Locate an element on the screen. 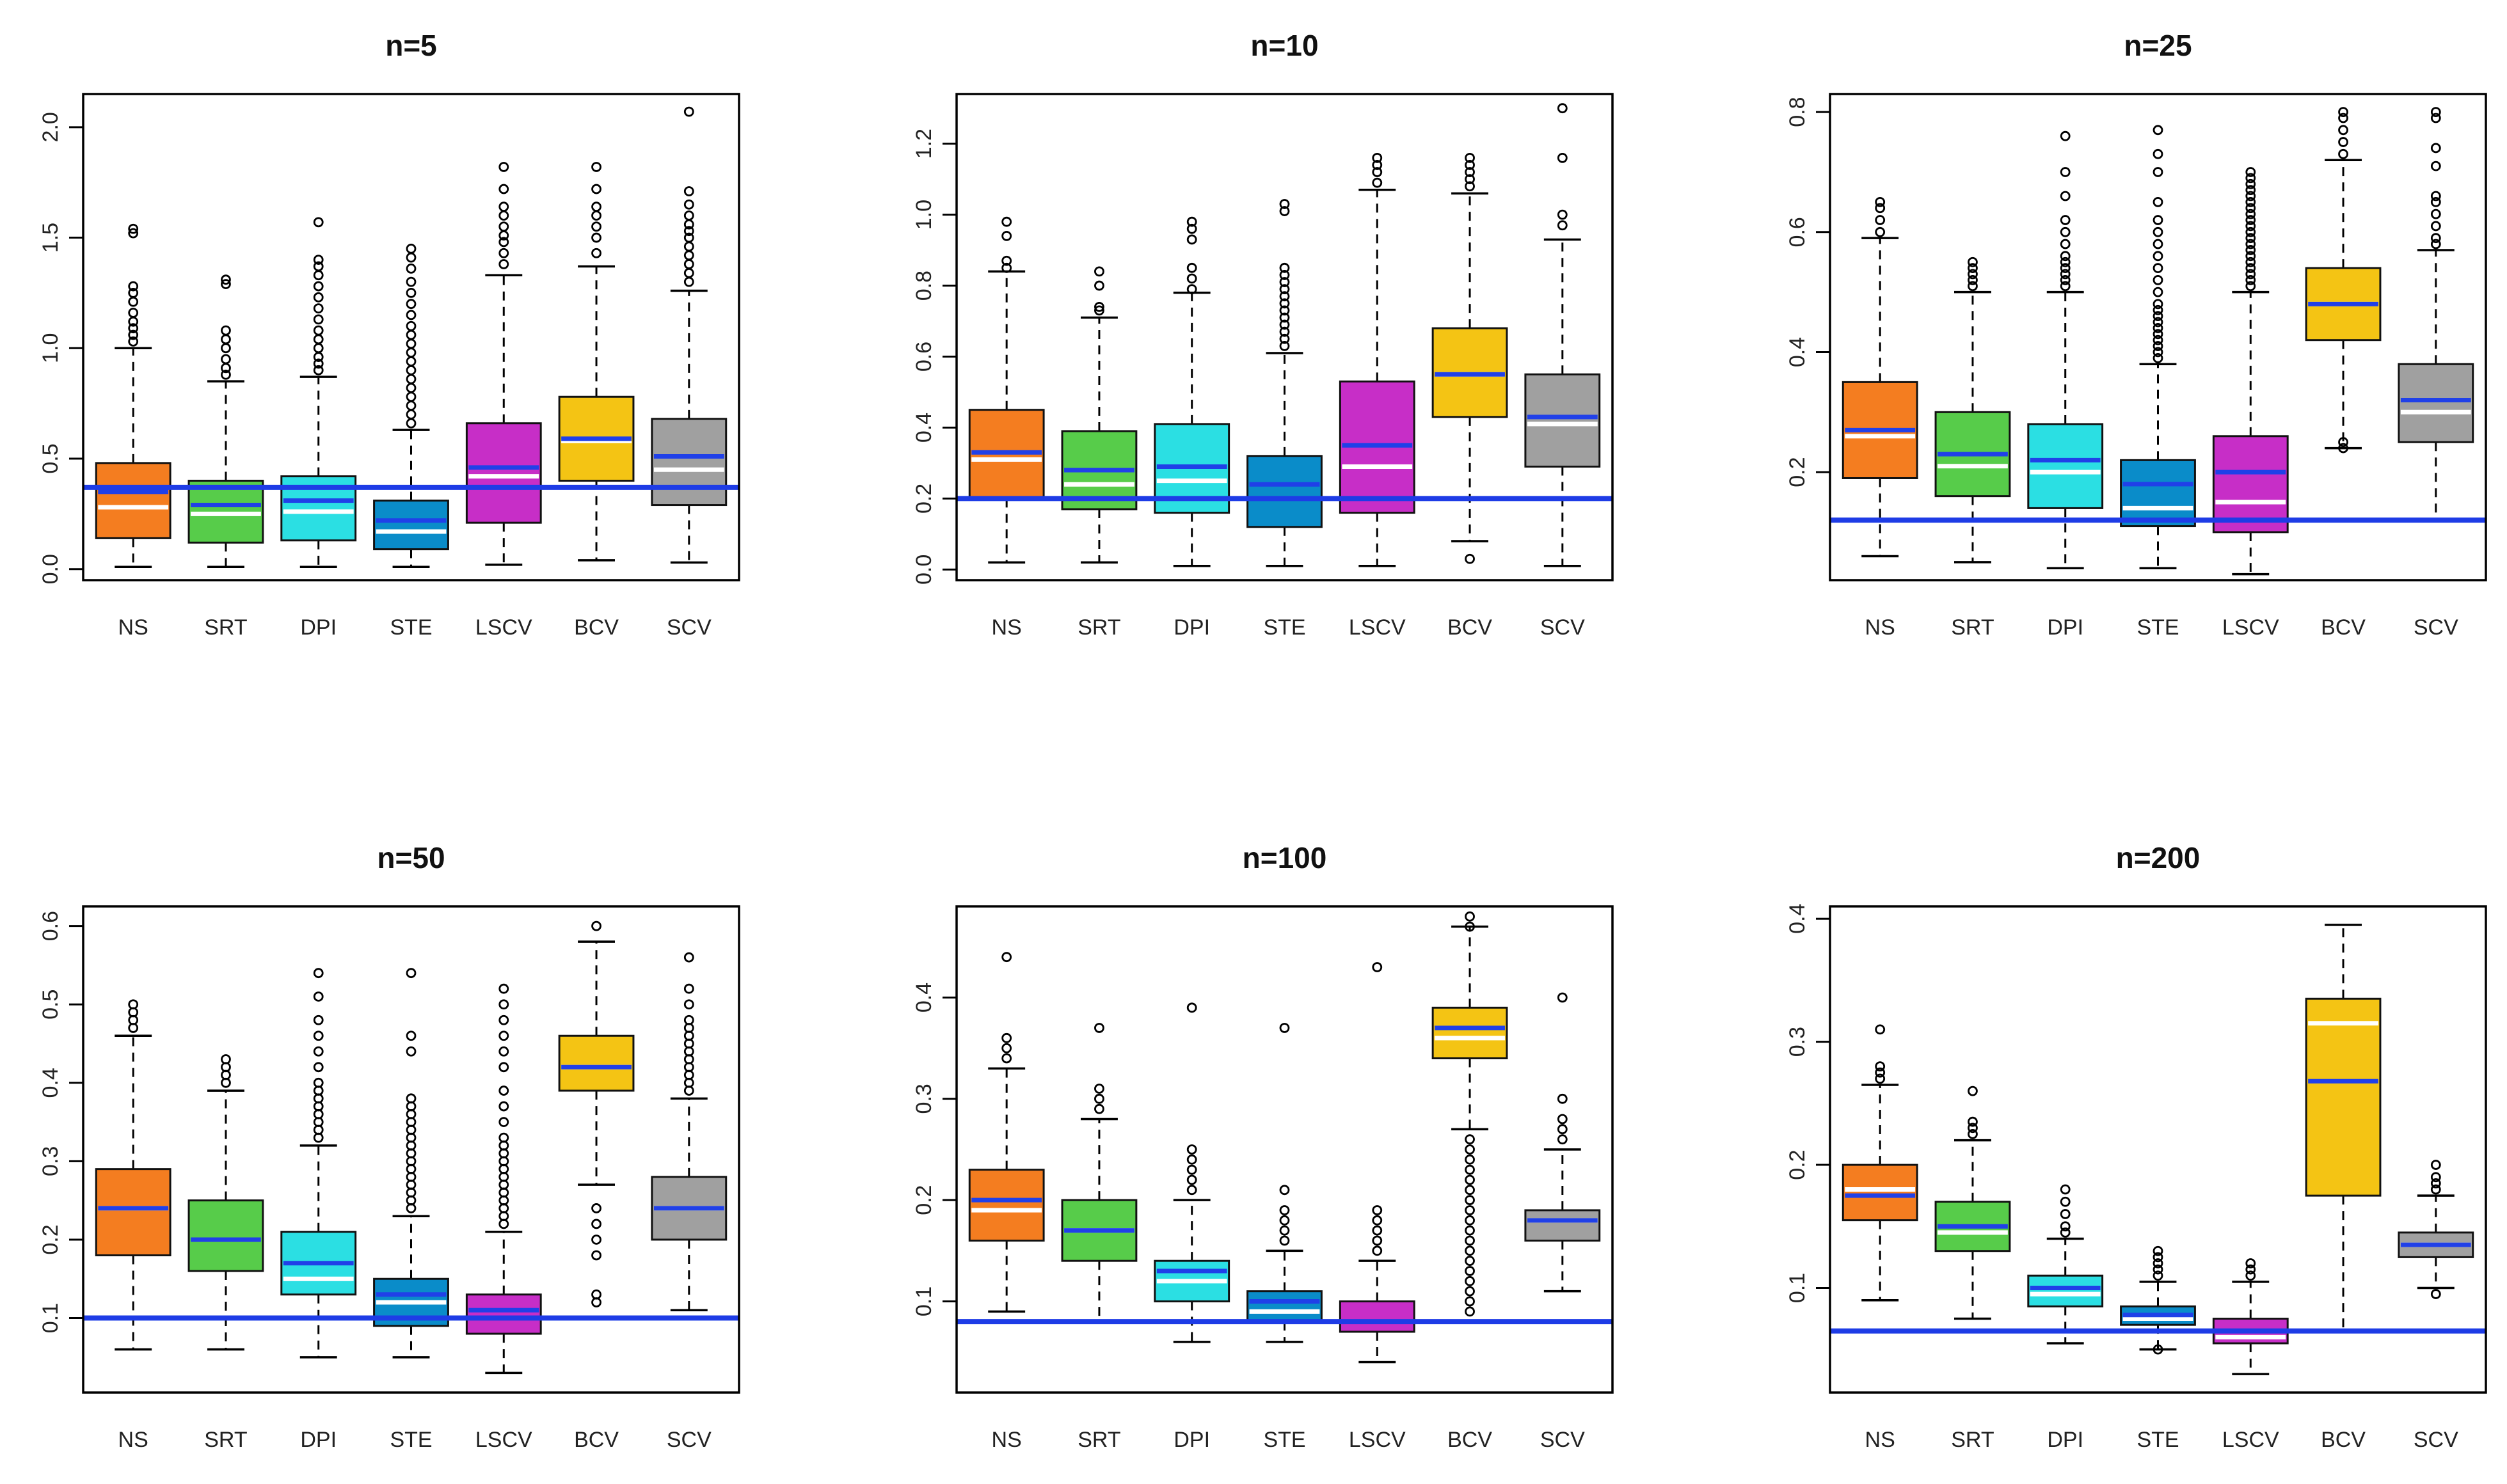 Image resolution: width=2507 pixels, height=1484 pixels. category-label: DPI is located at coordinates (2065, 627).